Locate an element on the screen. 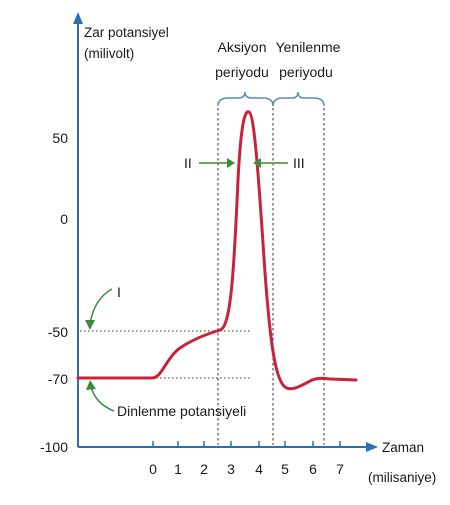  x-axis-arrow-icon is located at coordinates (372, 447).